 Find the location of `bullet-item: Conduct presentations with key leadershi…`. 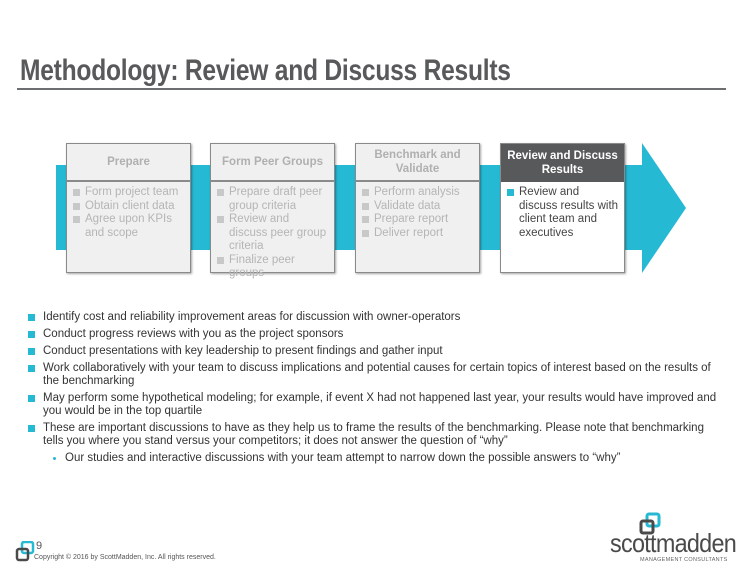

bullet-item: Conduct presentations with key leadershi… is located at coordinates (373, 351).